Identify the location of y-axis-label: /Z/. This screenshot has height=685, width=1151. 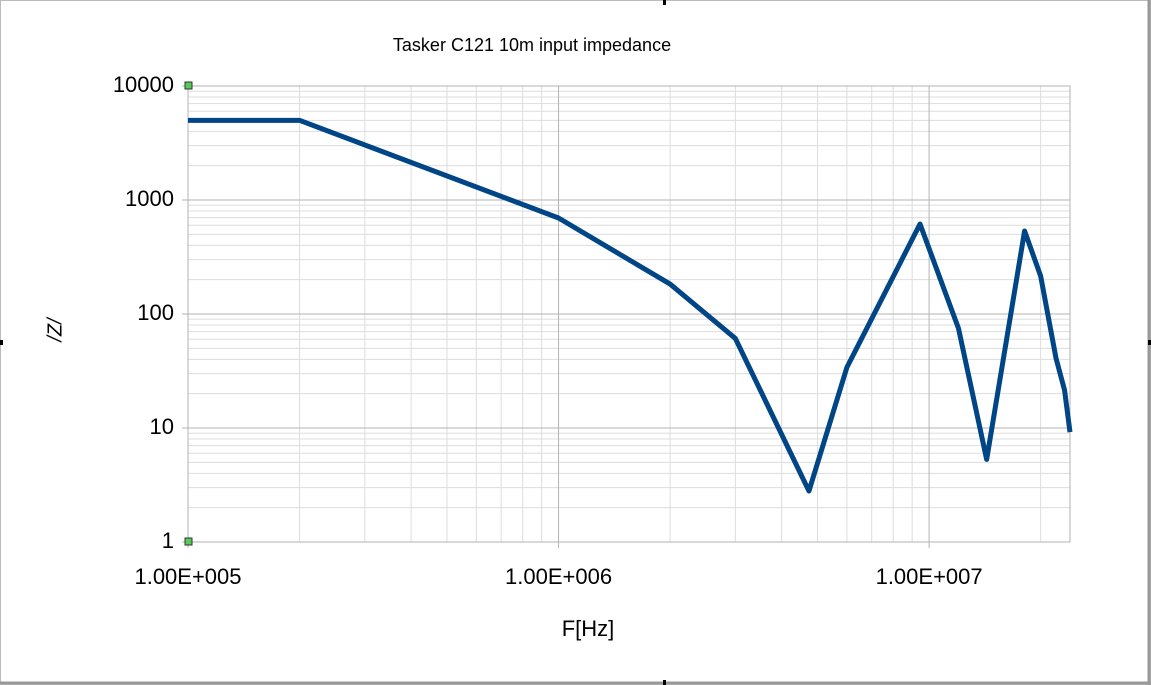
(55, 330).